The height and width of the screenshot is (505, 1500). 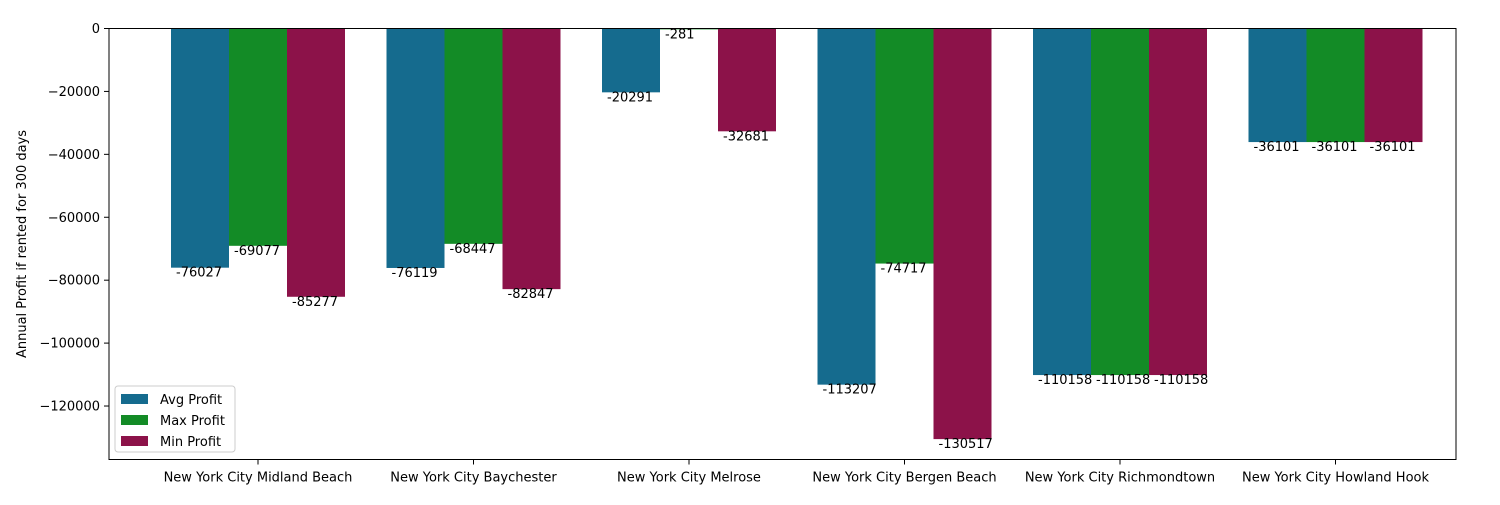 What do you see at coordinates (69, 407) in the screenshot?
I see `y-tick-label: −120000` at bounding box center [69, 407].